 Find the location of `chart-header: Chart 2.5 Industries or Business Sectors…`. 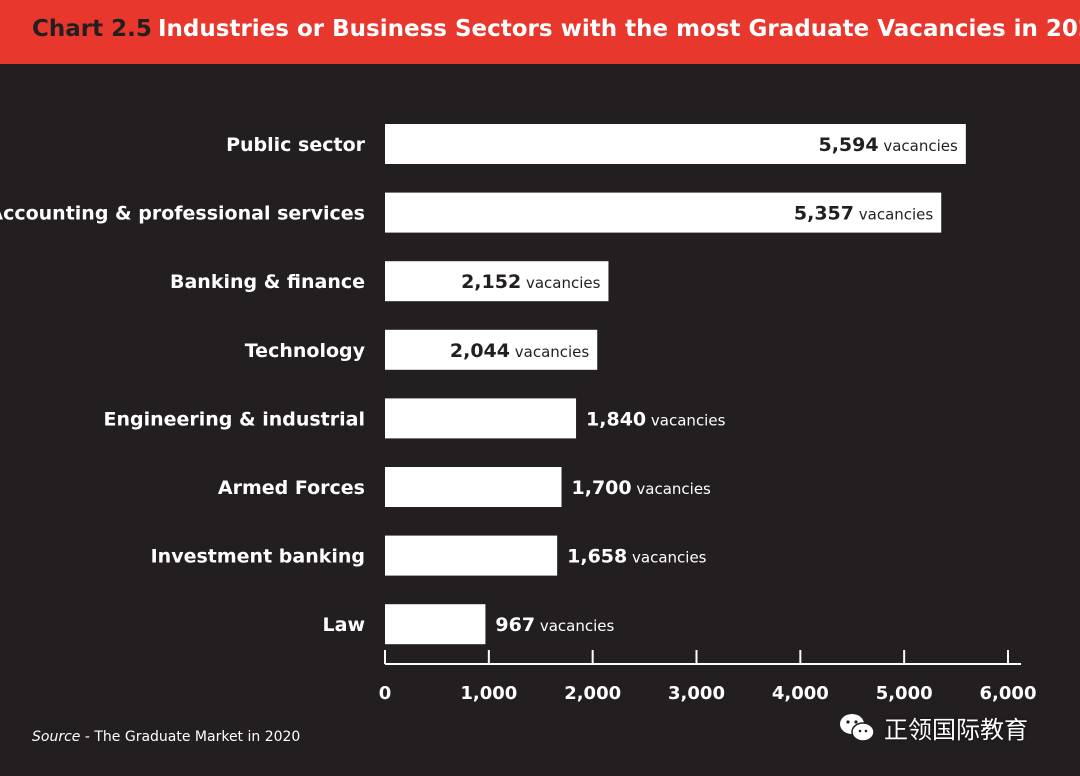

chart-header: Chart 2.5 Industries or Business Sectors… is located at coordinates (540, 32).